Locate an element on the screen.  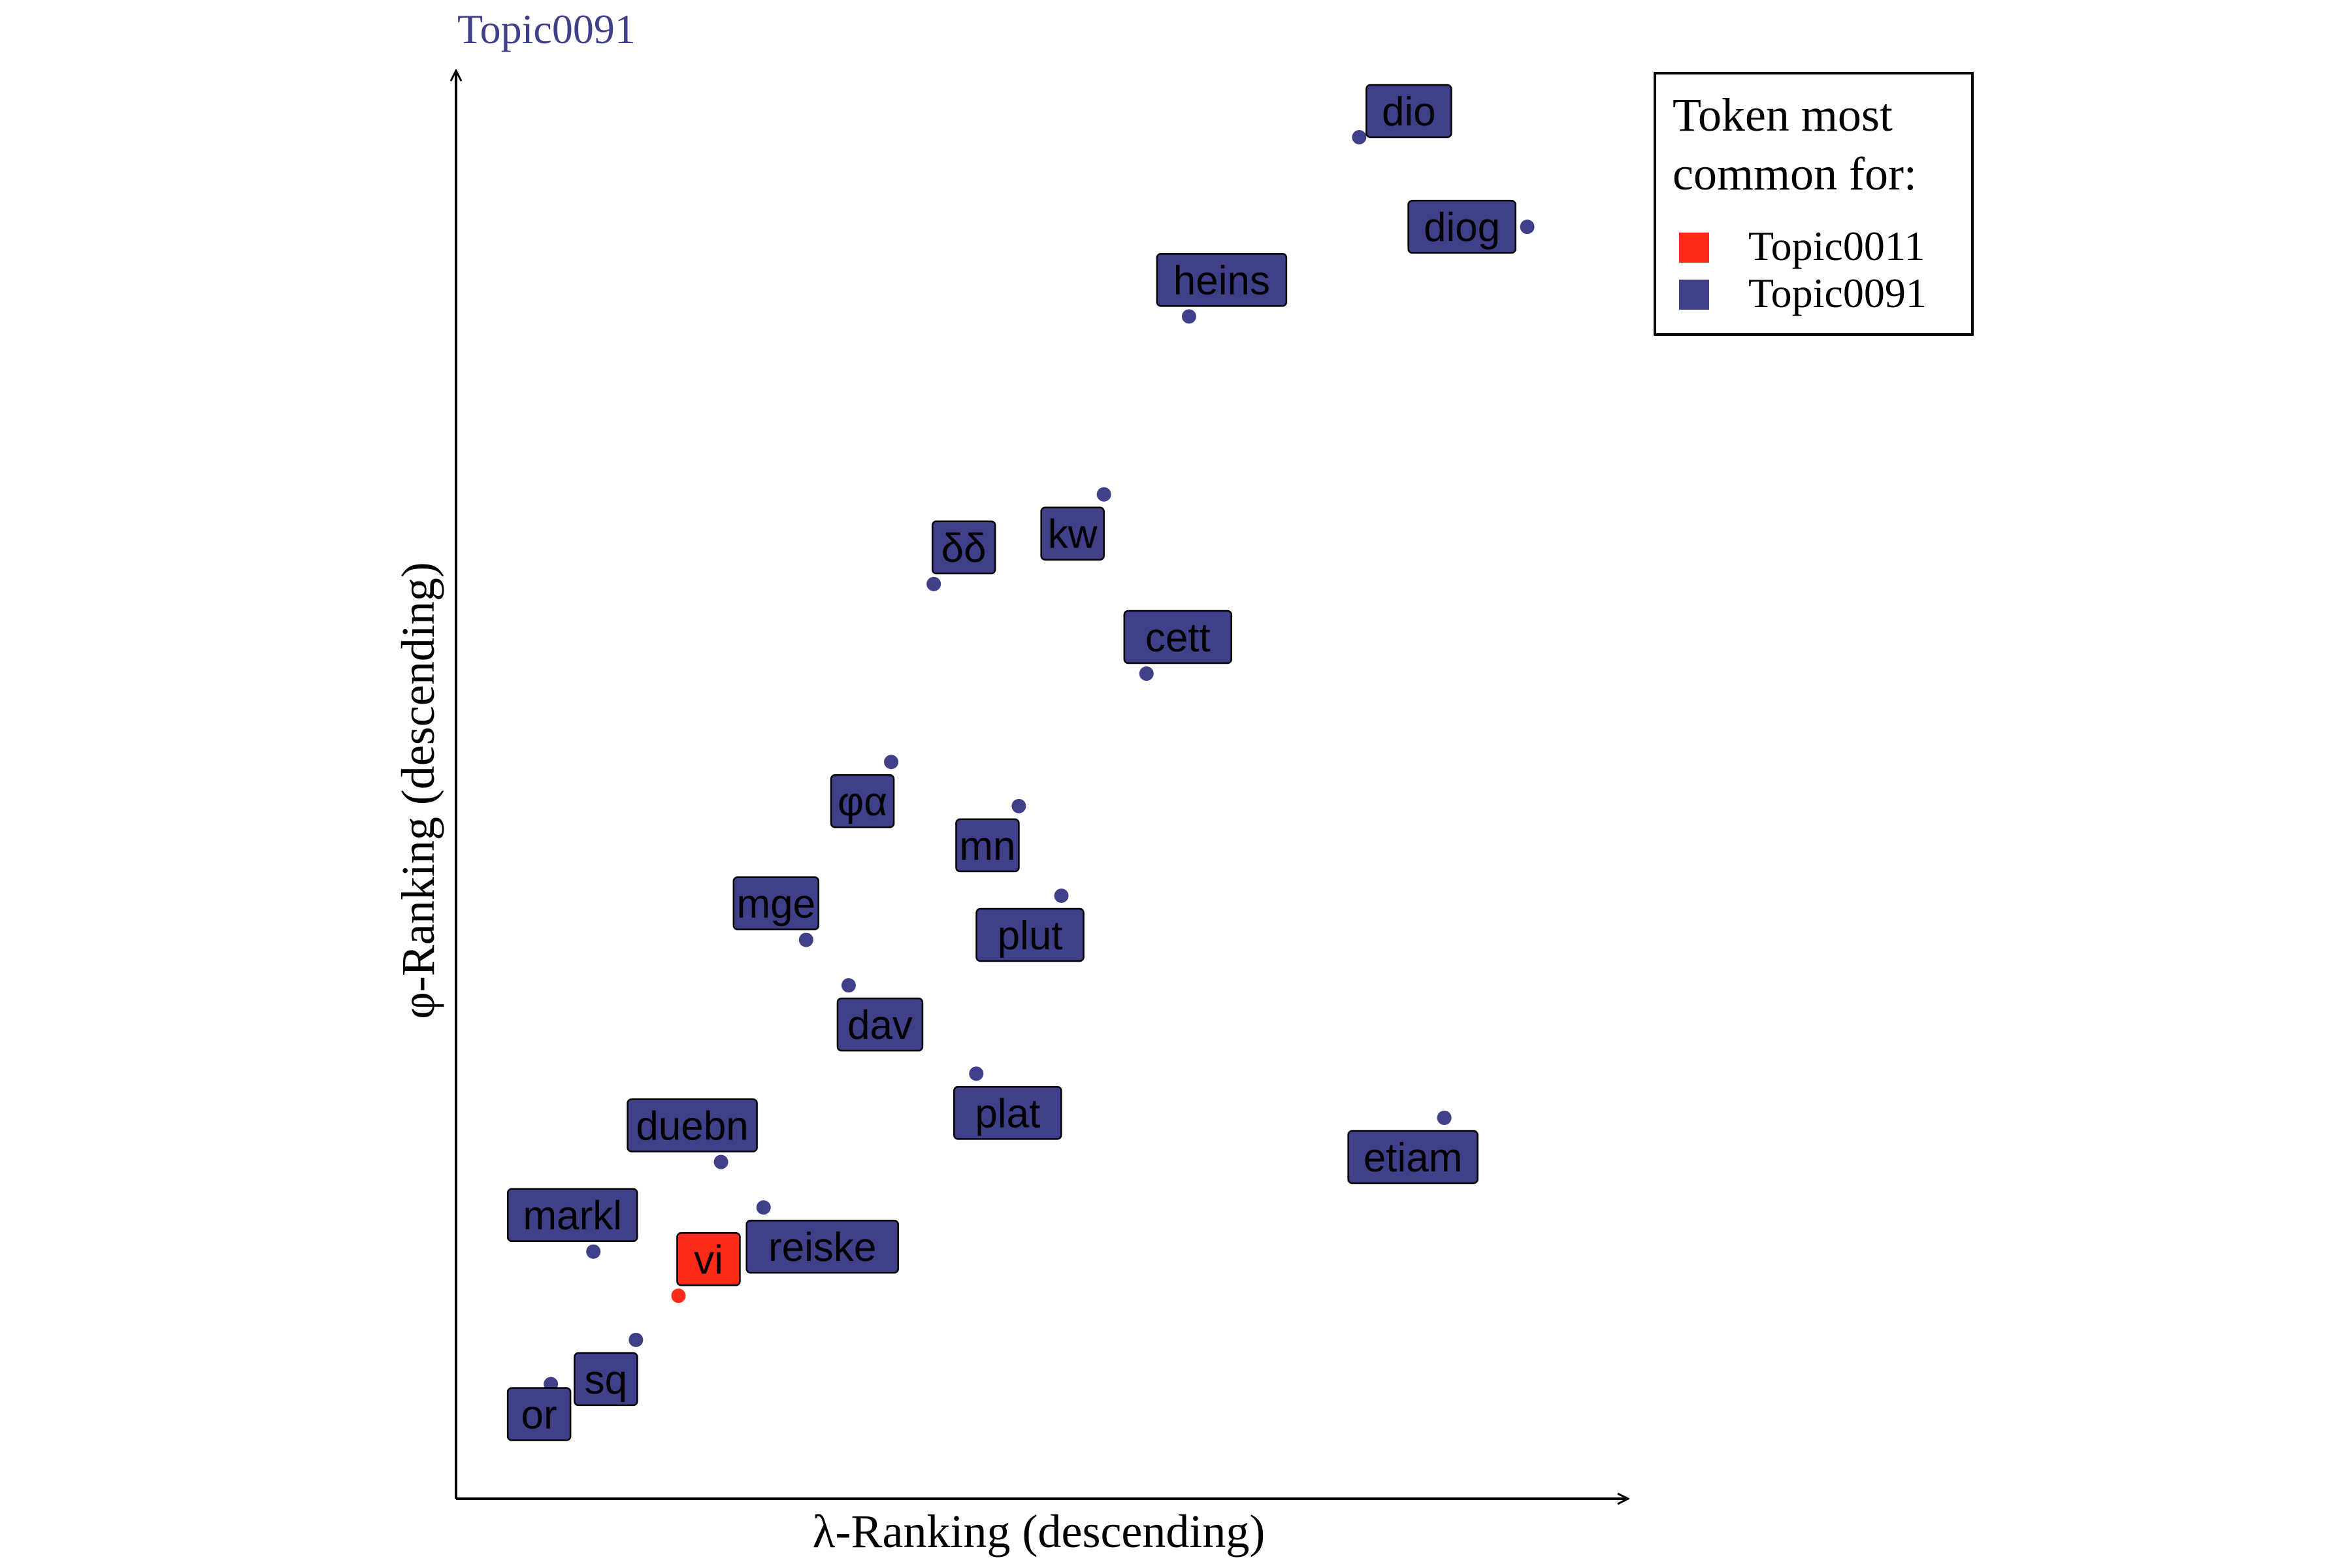
point-label-17: sq is located at coordinates (606, 1379).